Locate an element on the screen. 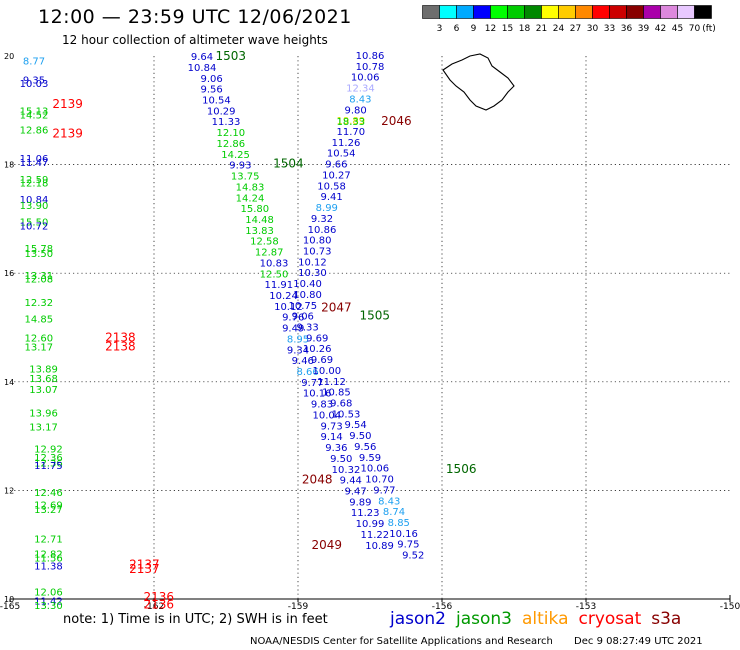  wave-height-point: 10.89 is located at coordinates (379, 546).